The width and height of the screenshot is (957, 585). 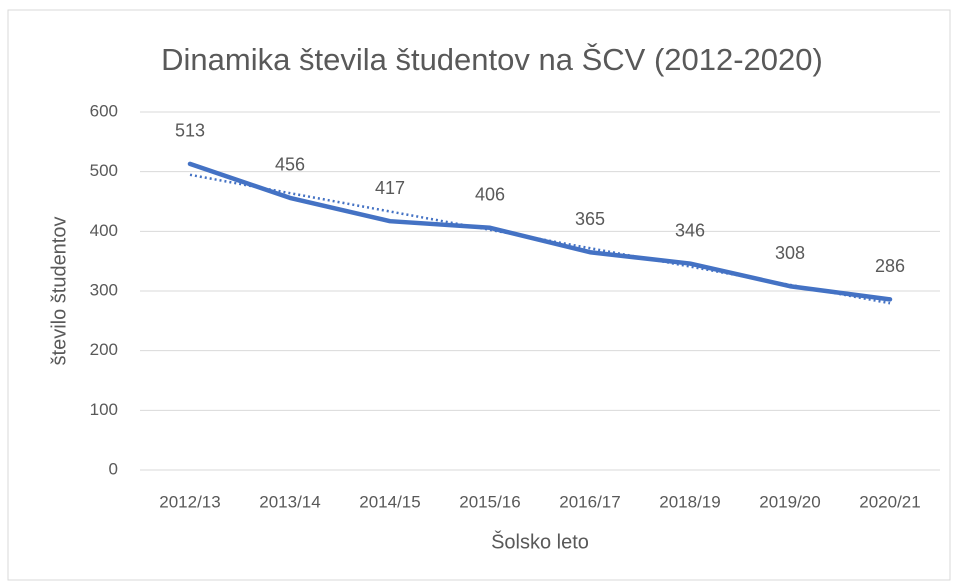 I want to click on x-tick-label: 2014/15, so click(x=389, y=501).